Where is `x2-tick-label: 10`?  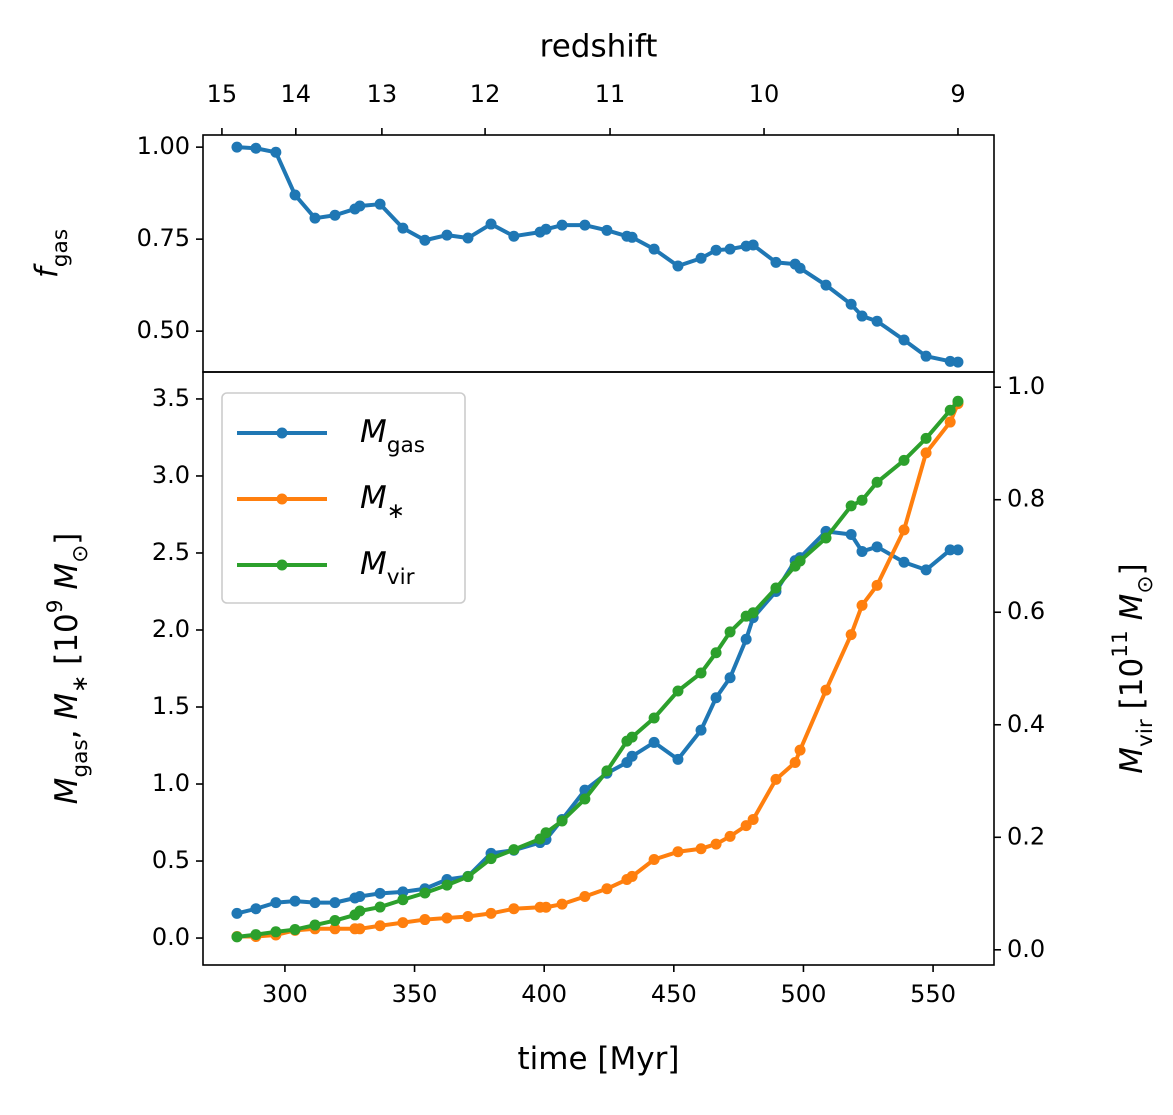
x2-tick-label: 10 is located at coordinates (764, 94).